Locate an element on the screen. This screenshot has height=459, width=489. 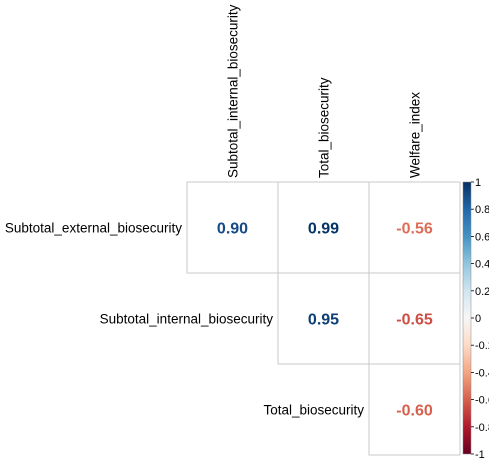
colorbar-tick-label: 0.4 is located at coordinates (482, 265).